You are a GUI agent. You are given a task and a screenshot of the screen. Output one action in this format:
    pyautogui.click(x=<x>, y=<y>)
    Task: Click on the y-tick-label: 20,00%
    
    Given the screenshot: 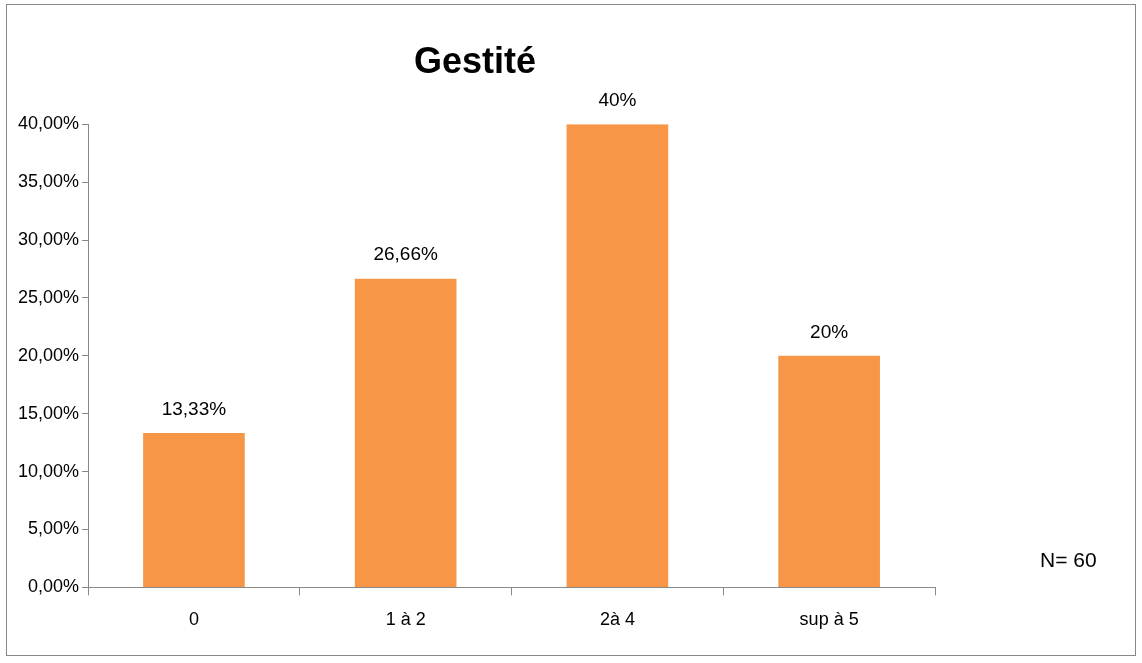 What is the action you would take?
    pyautogui.click(x=48, y=354)
    